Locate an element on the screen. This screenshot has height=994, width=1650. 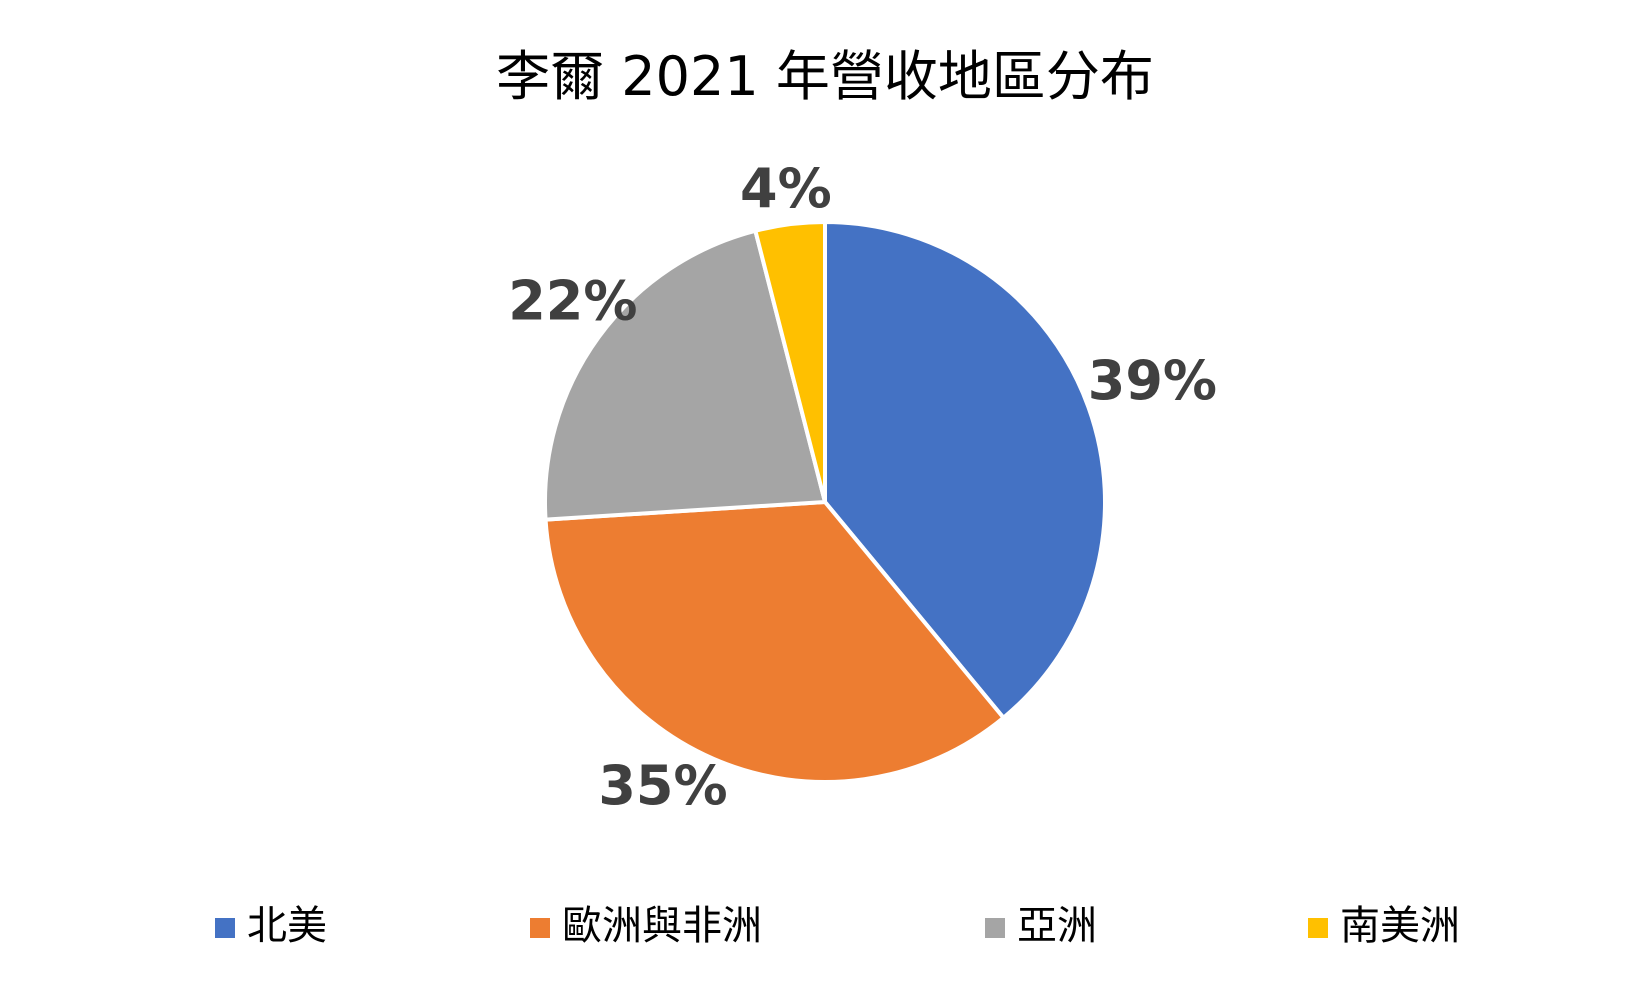
chart-title: 李爾 2021 年營收地區分布 is located at coordinates (825, 76).